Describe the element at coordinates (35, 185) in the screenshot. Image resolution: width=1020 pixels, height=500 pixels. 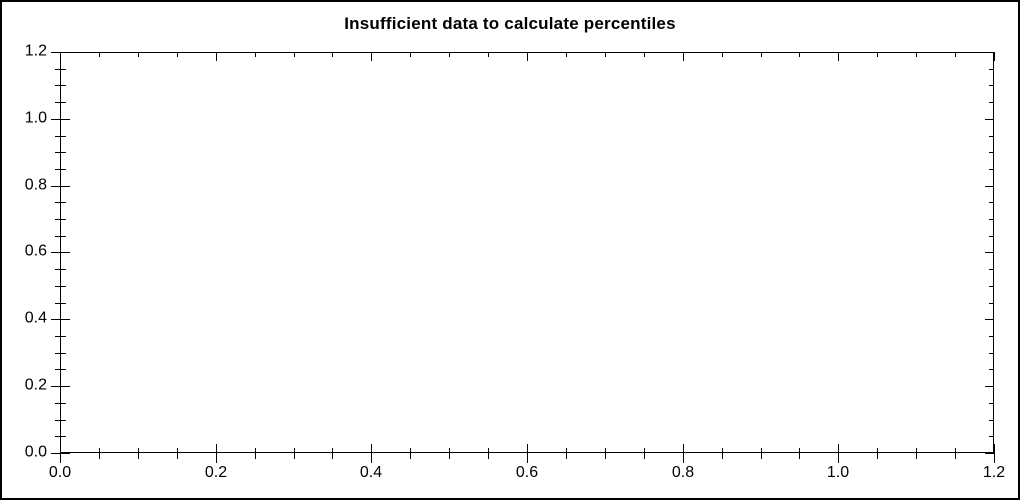
I see `y-axis-tick-label: 0.8` at that location.